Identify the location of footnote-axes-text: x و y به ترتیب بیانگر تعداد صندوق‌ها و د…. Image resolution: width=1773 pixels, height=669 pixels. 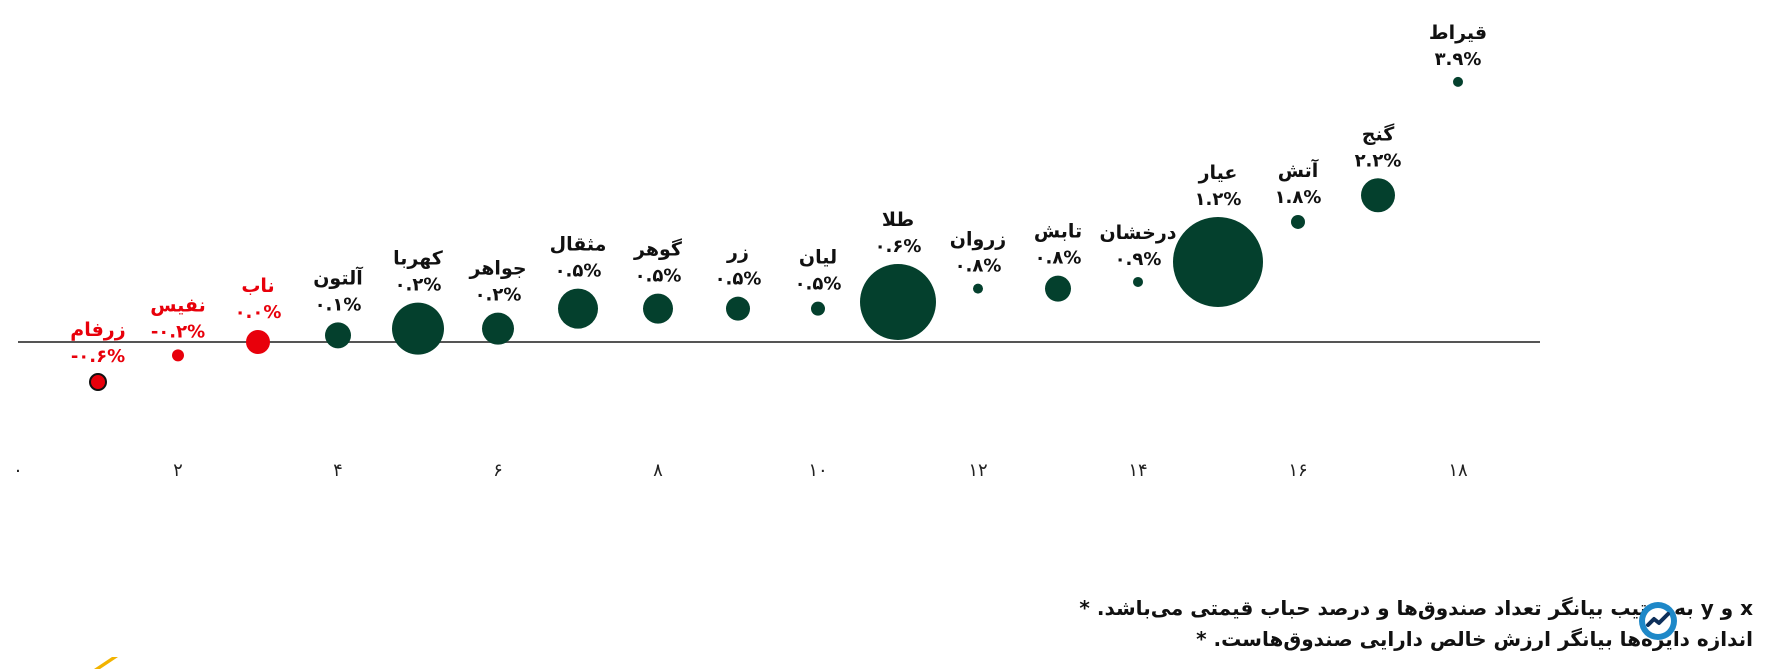
(1424, 608).